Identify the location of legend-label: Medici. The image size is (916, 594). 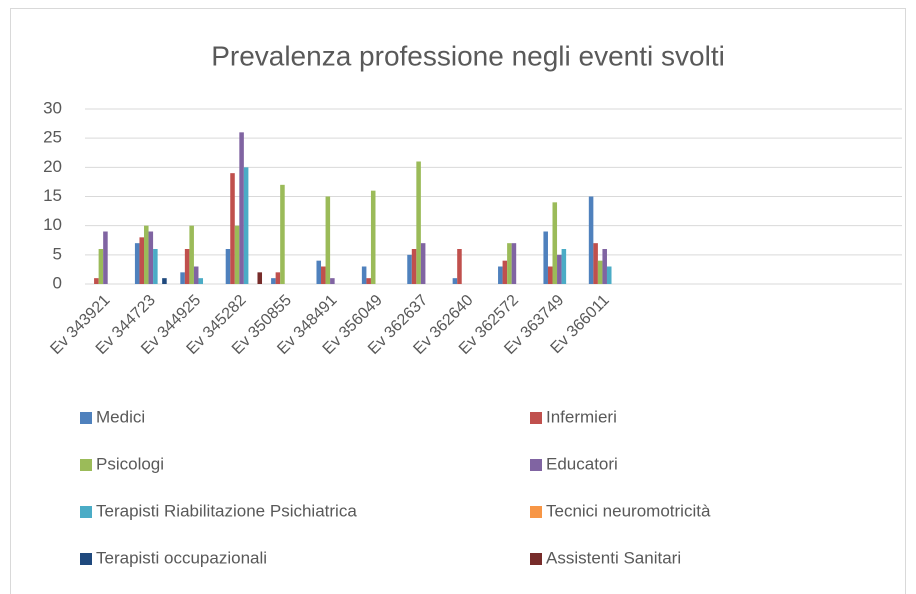
(120, 416).